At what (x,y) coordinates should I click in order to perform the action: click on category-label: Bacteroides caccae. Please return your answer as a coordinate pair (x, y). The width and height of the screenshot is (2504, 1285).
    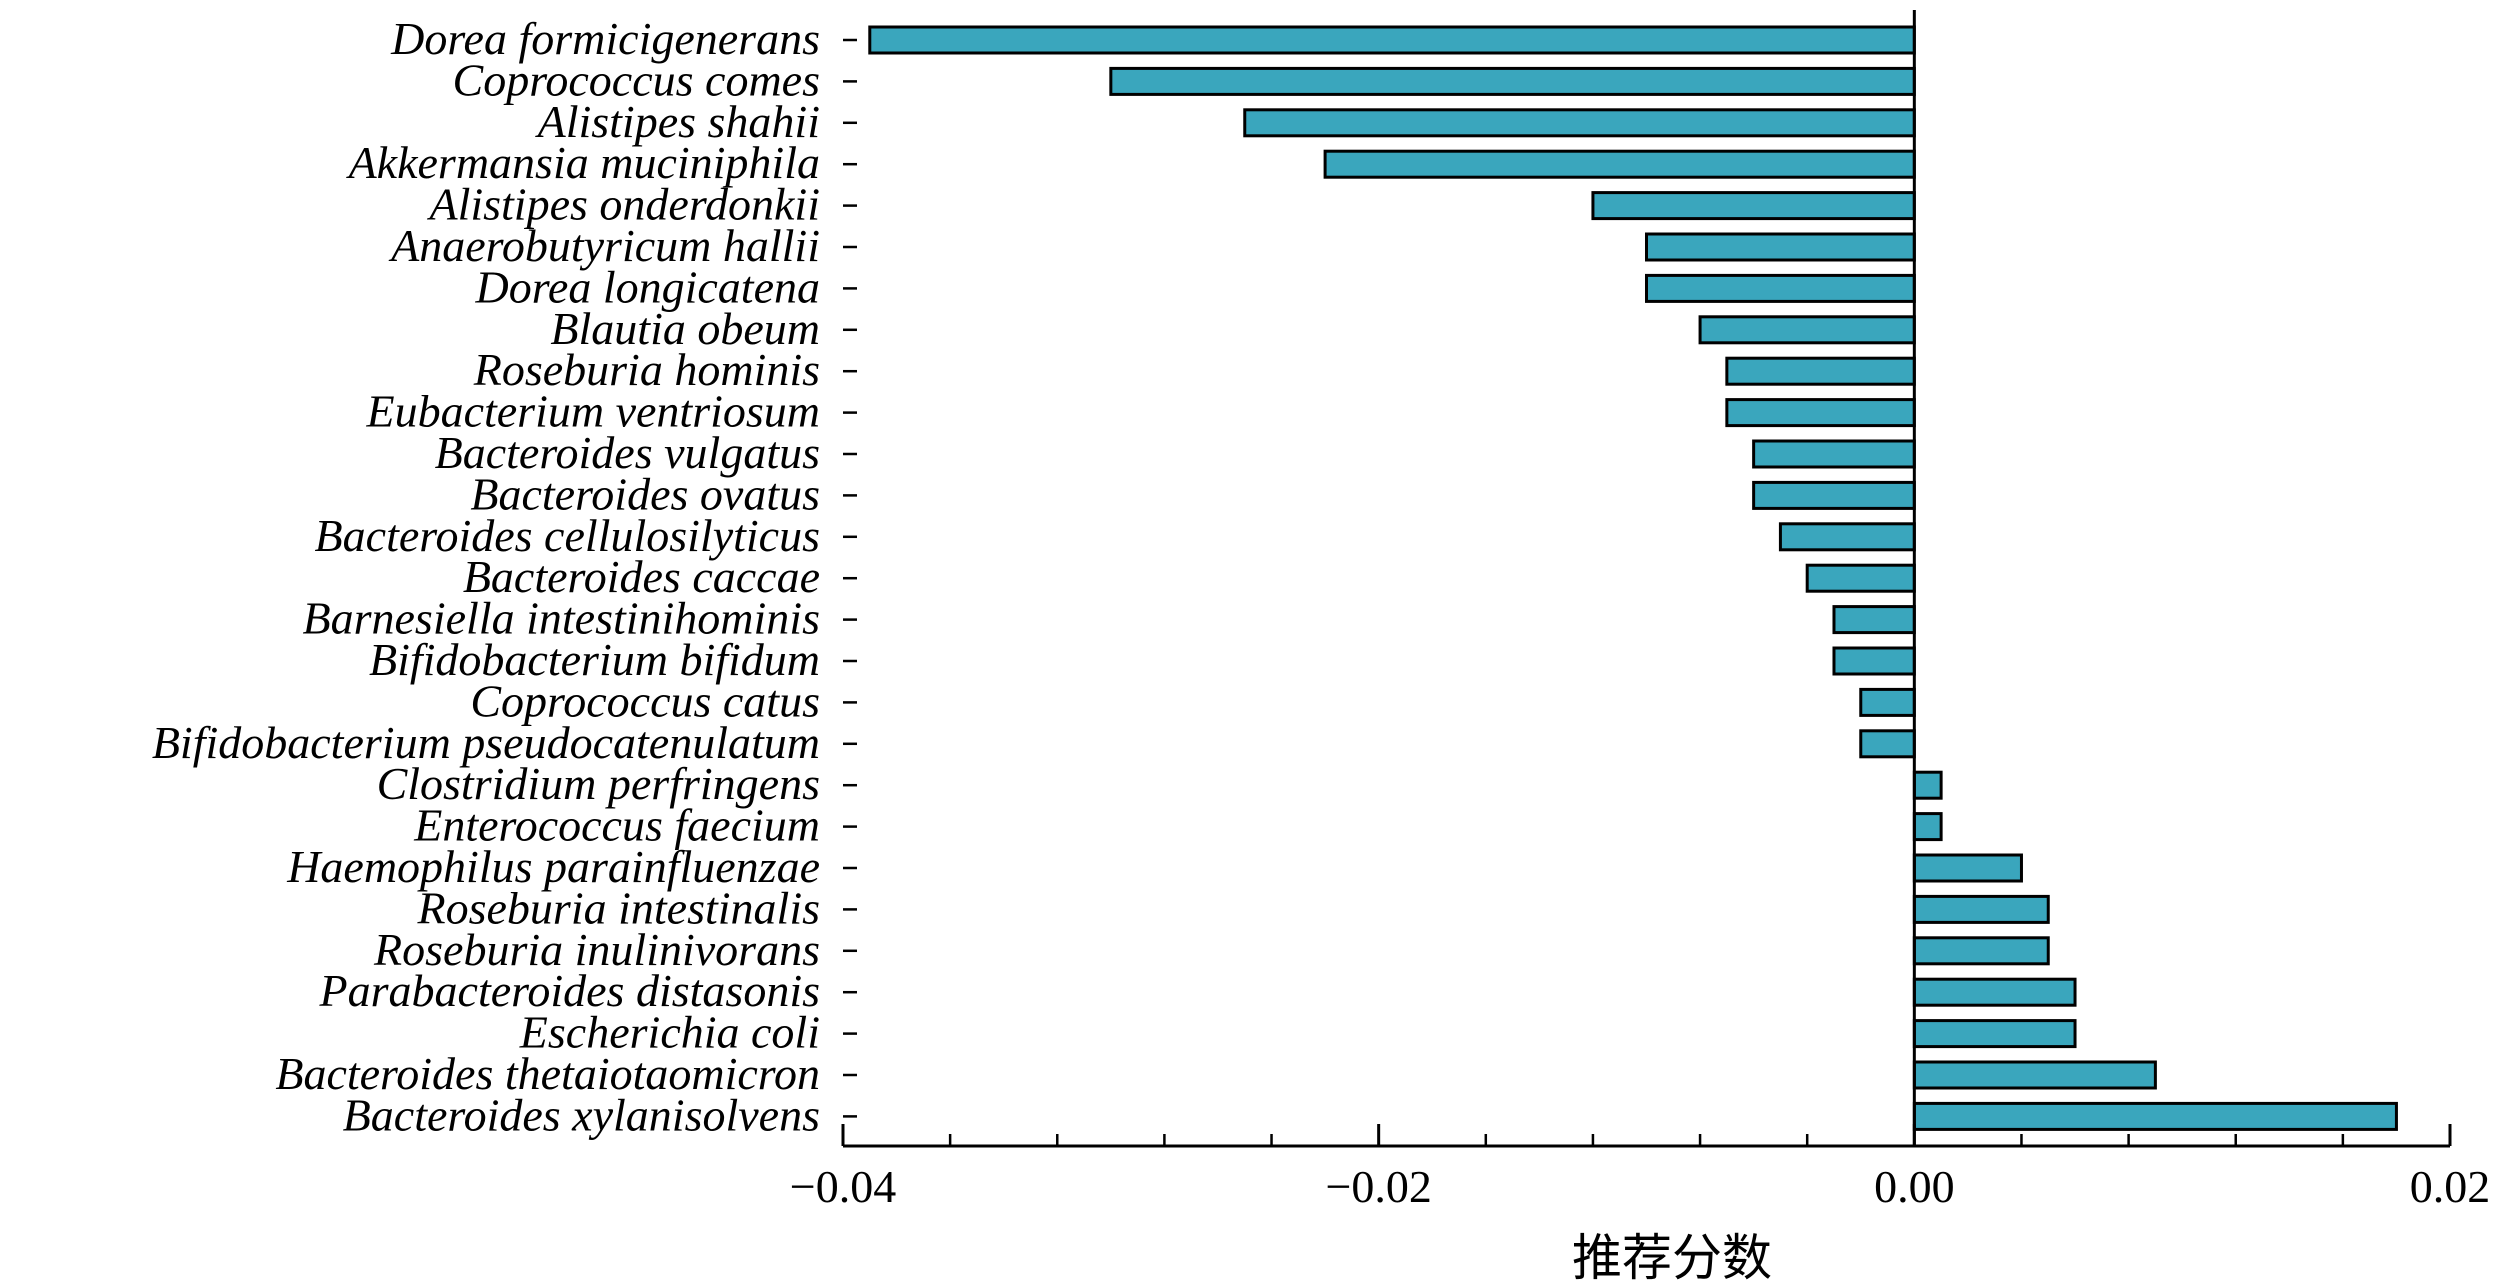
    Looking at the image, I should click on (641, 576).